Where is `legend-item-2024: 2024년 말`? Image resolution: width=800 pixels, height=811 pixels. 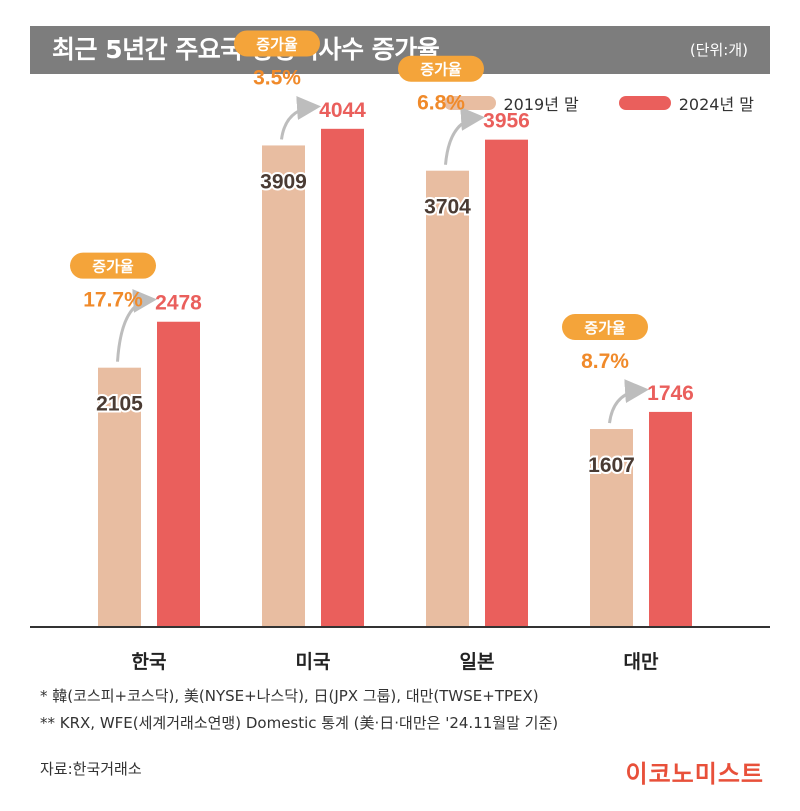 legend-item-2024: 2024년 말 is located at coordinates (686, 103).